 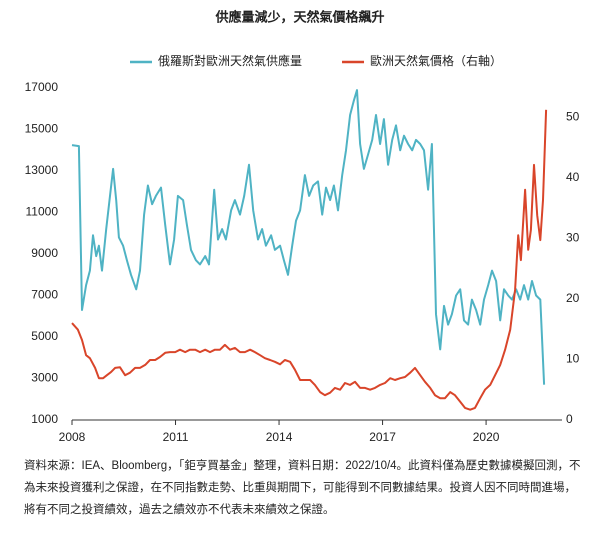 What do you see at coordinates (42, 170) in the screenshot?
I see `y-tick-label: 13000` at bounding box center [42, 170].